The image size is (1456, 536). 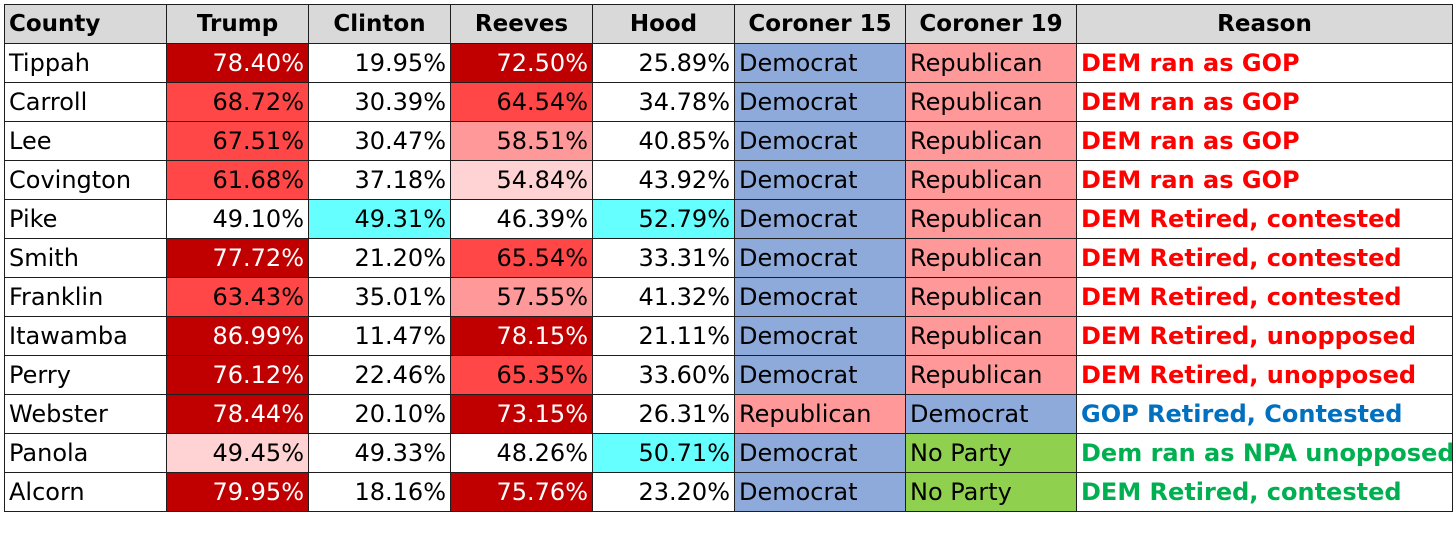 What do you see at coordinates (85, 63) in the screenshot?
I see `county-cell: Tippah` at bounding box center [85, 63].